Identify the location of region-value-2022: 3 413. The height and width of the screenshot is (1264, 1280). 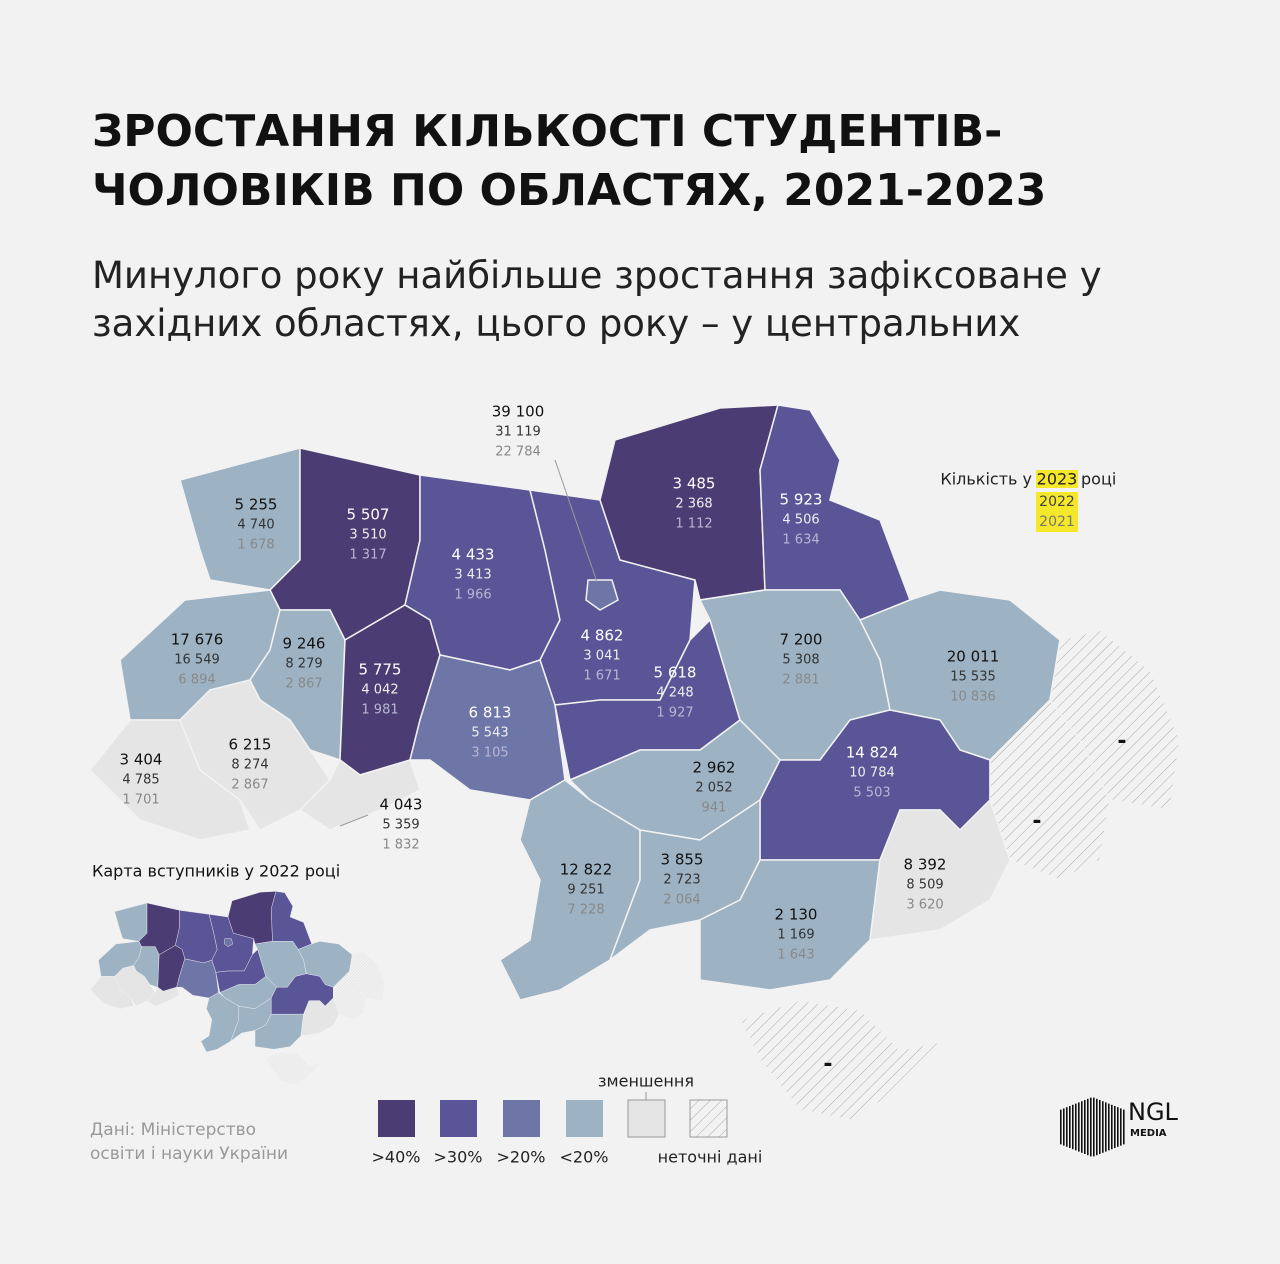
(472, 575).